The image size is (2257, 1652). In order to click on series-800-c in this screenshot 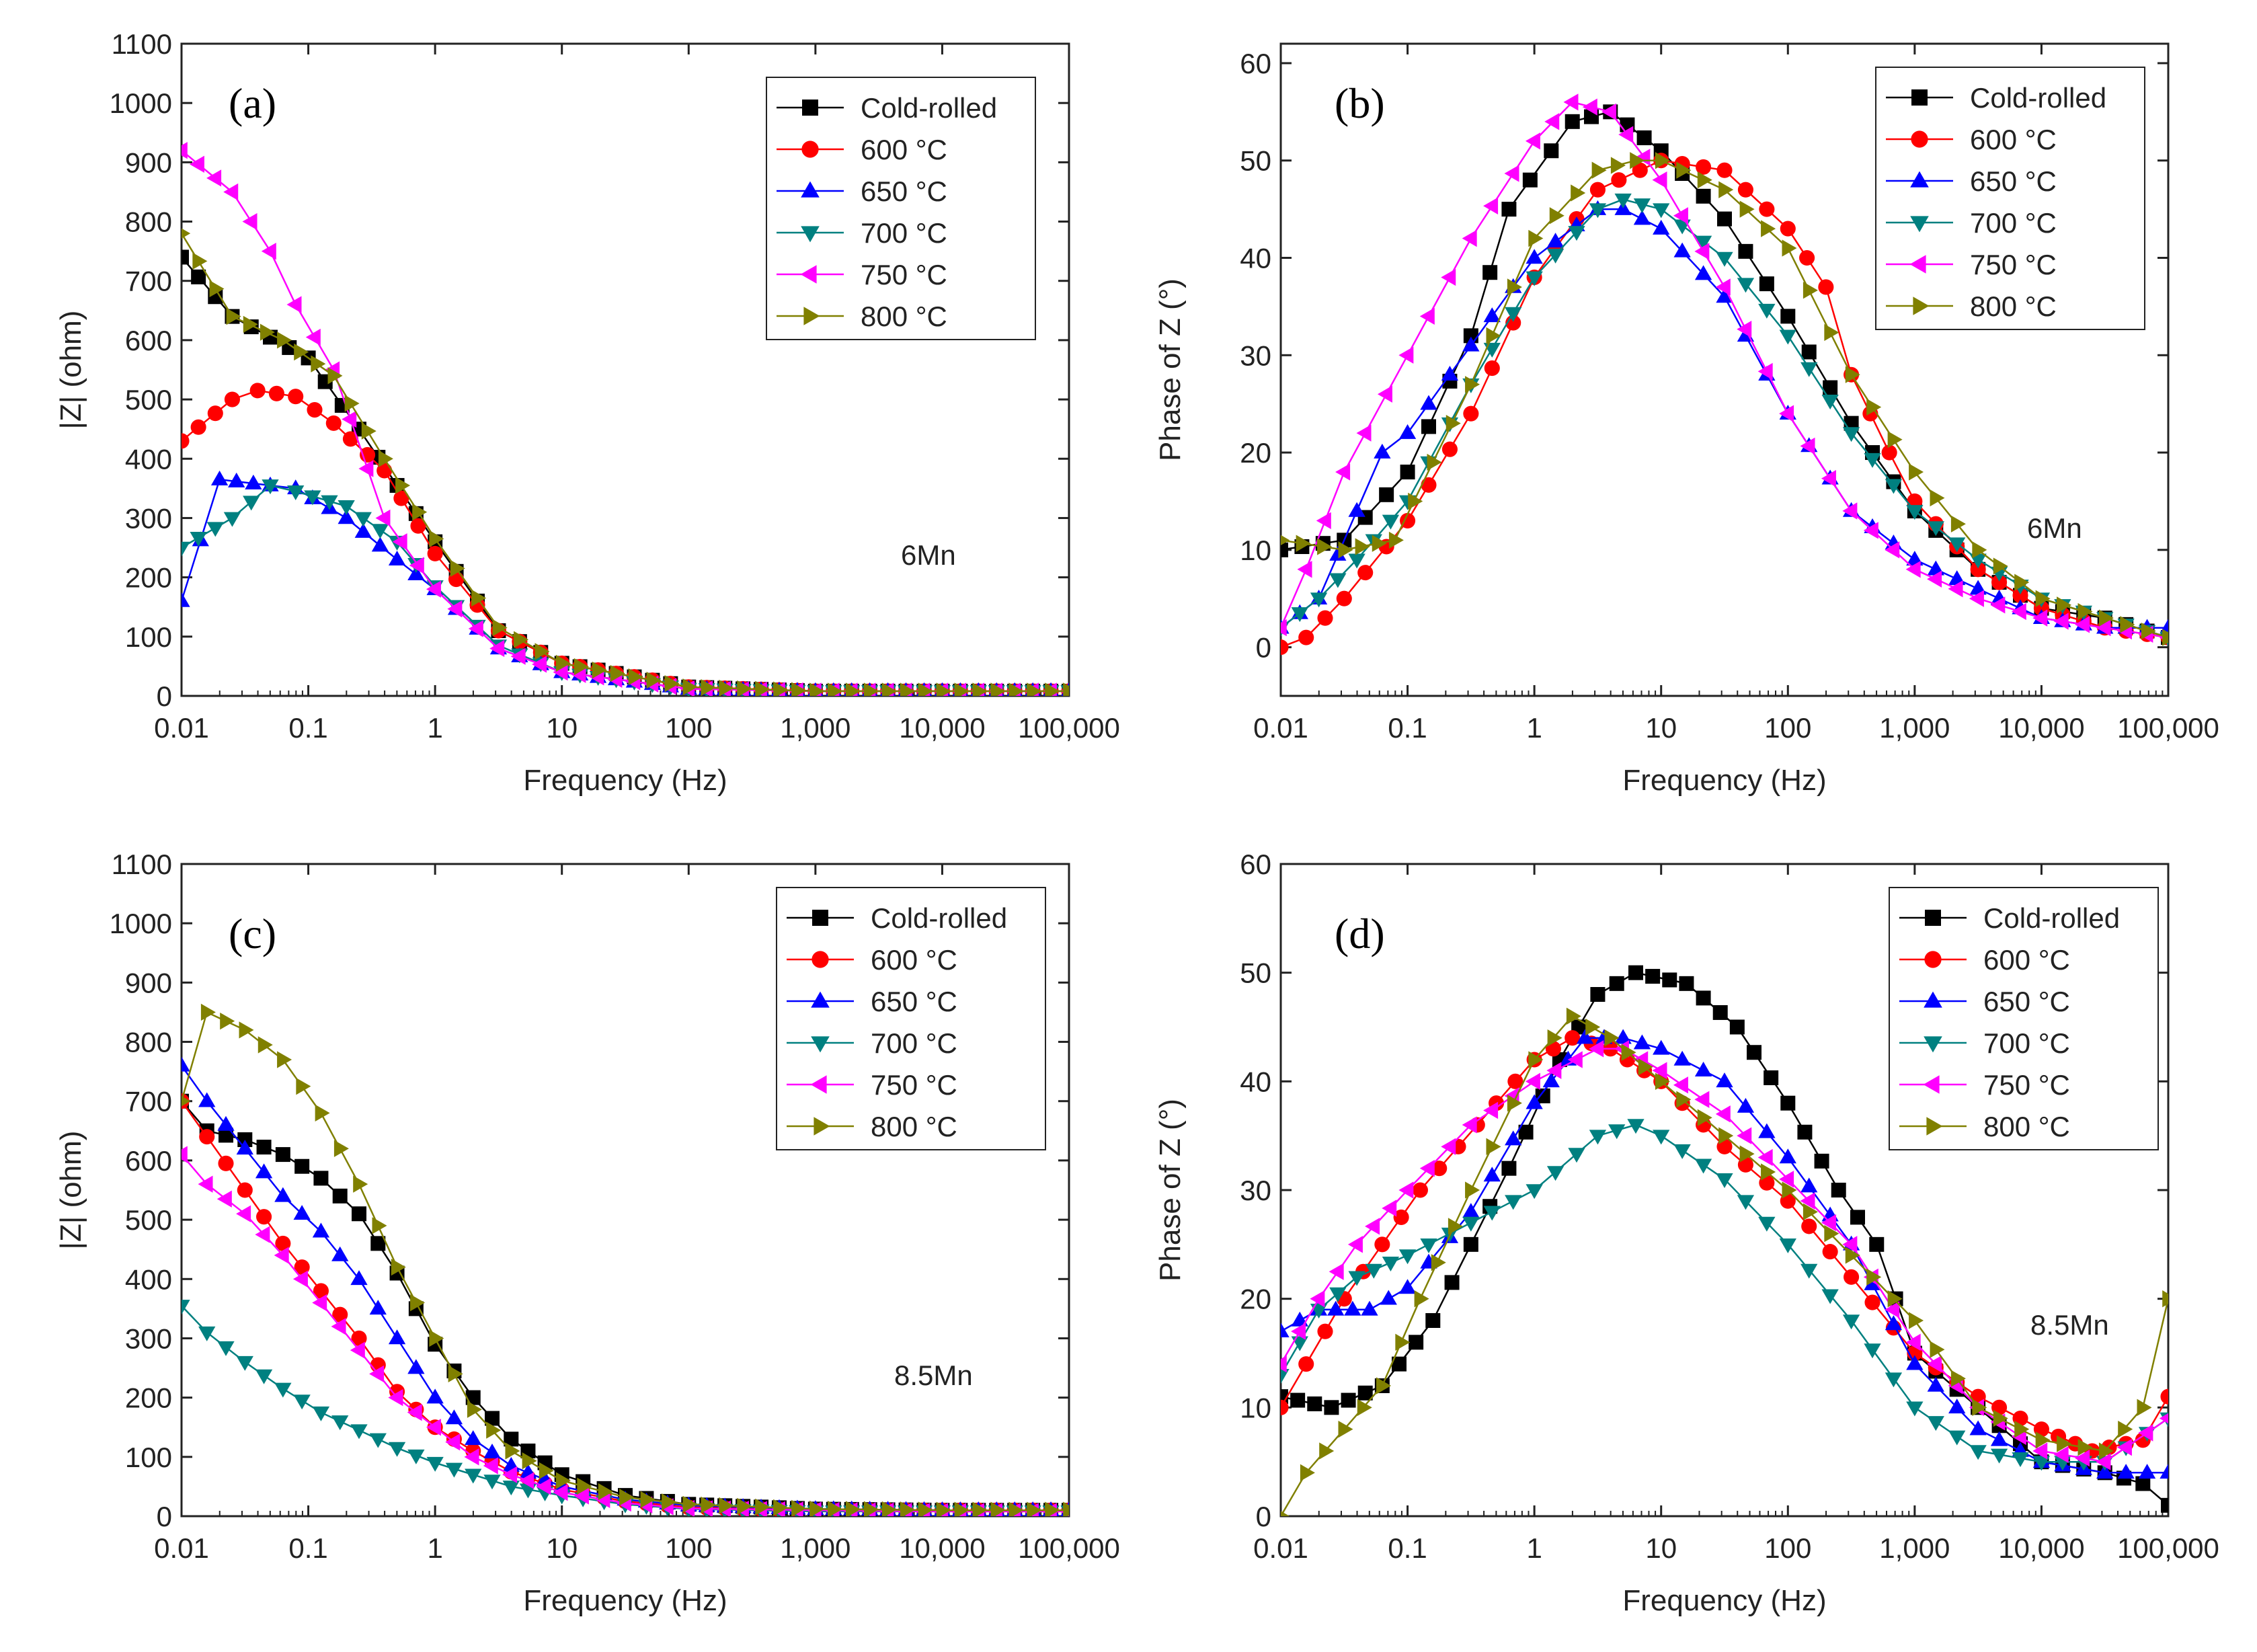, I will do `click(625, 1259)`.